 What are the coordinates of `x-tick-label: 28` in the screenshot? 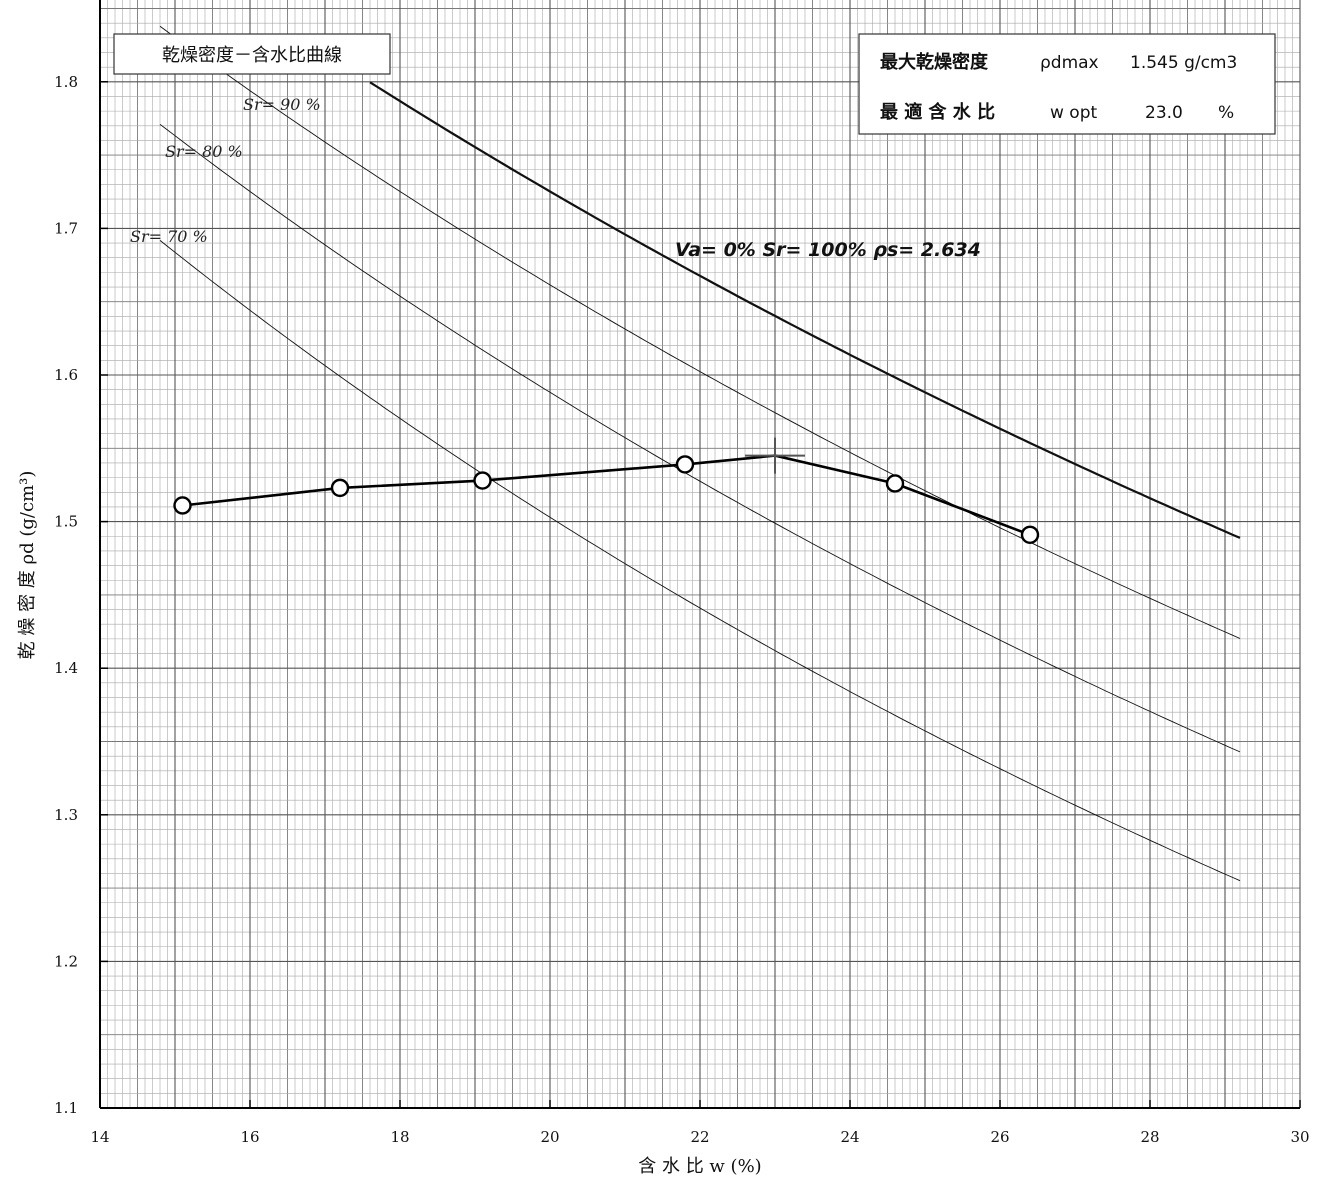 It's located at (1149, 1137).